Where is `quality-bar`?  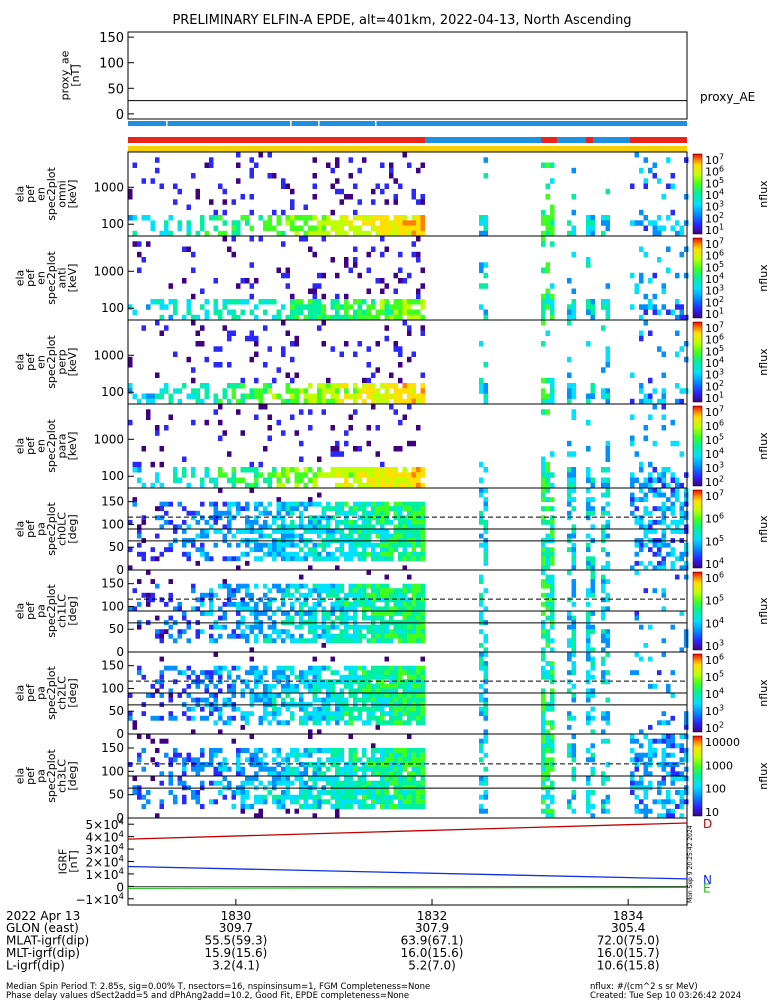
quality-bar is located at coordinates (407, 123).